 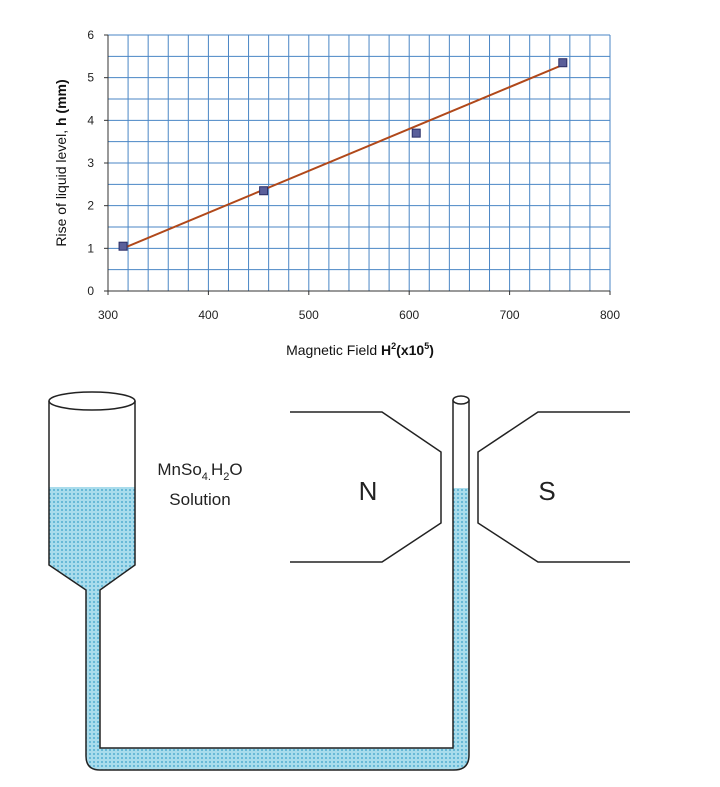 What do you see at coordinates (426, 346) in the screenshot?
I see `x-axis-label-sup2: 5` at bounding box center [426, 346].